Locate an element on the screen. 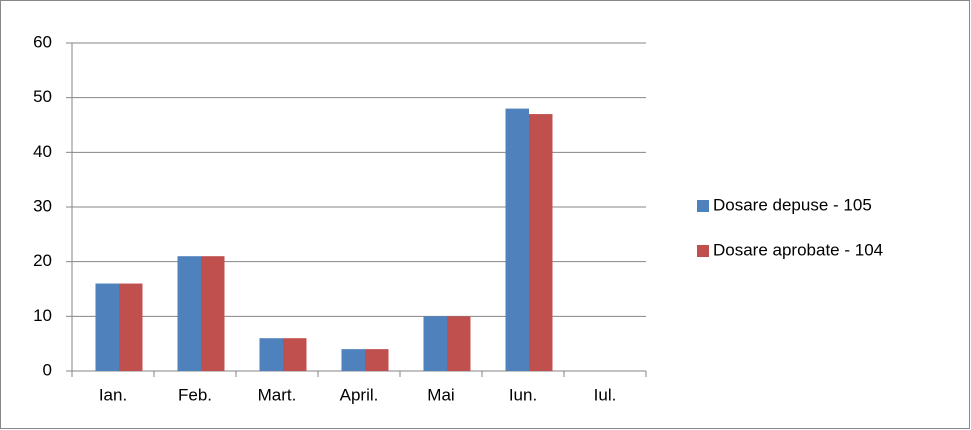  x-tick-label: Mart. is located at coordinates (277, 394).